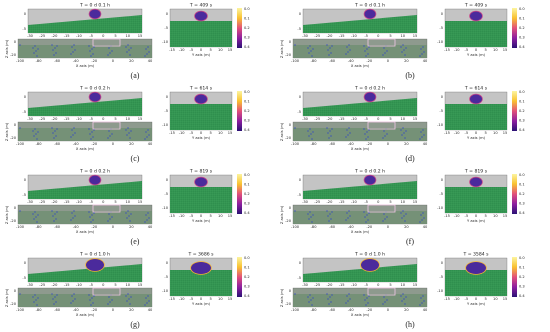  Describe the element at coordinates (30, 285) in the screenshot. I see `x-tick-label: -30` at that location.